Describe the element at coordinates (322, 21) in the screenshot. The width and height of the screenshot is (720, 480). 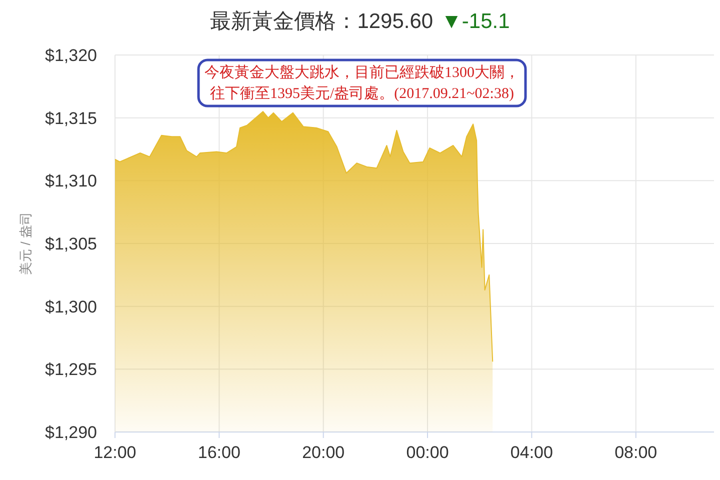
I see `title: 最新黃金價格：1295.60` at that location.